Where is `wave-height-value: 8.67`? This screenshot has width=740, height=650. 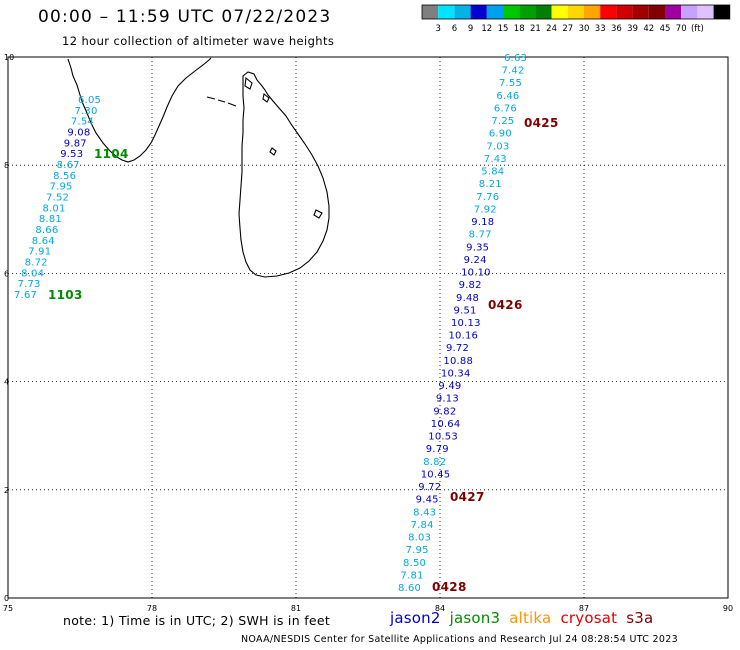
wave-height-value: 8.67 is located at coordinates (68, 165).